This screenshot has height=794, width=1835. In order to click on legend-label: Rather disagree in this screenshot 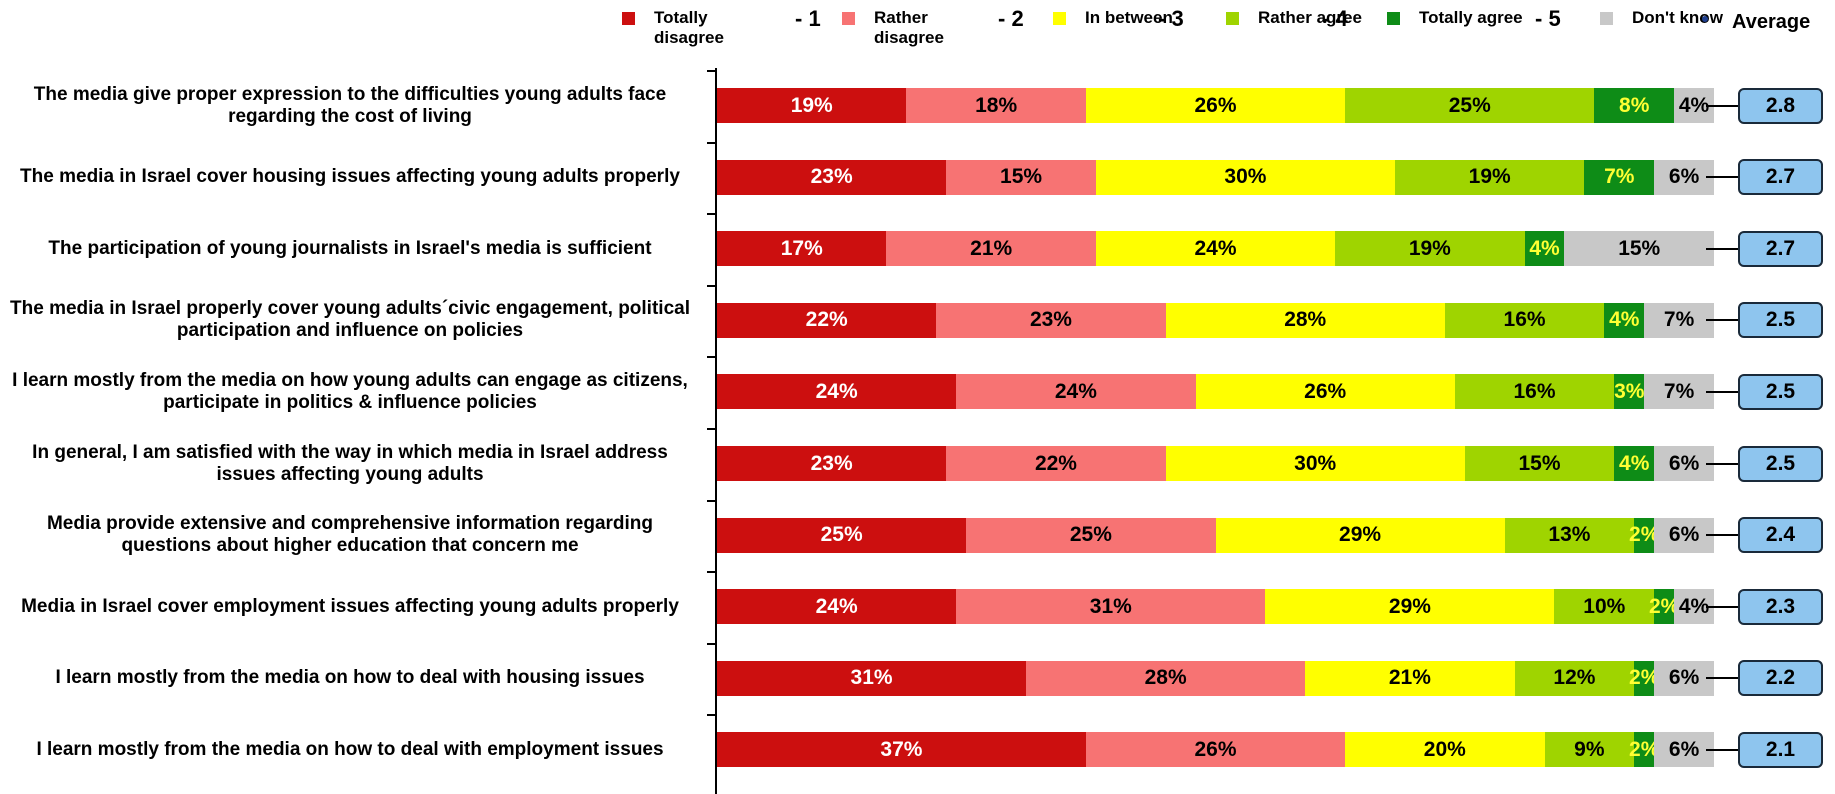, I will do `click(909, 27)`.